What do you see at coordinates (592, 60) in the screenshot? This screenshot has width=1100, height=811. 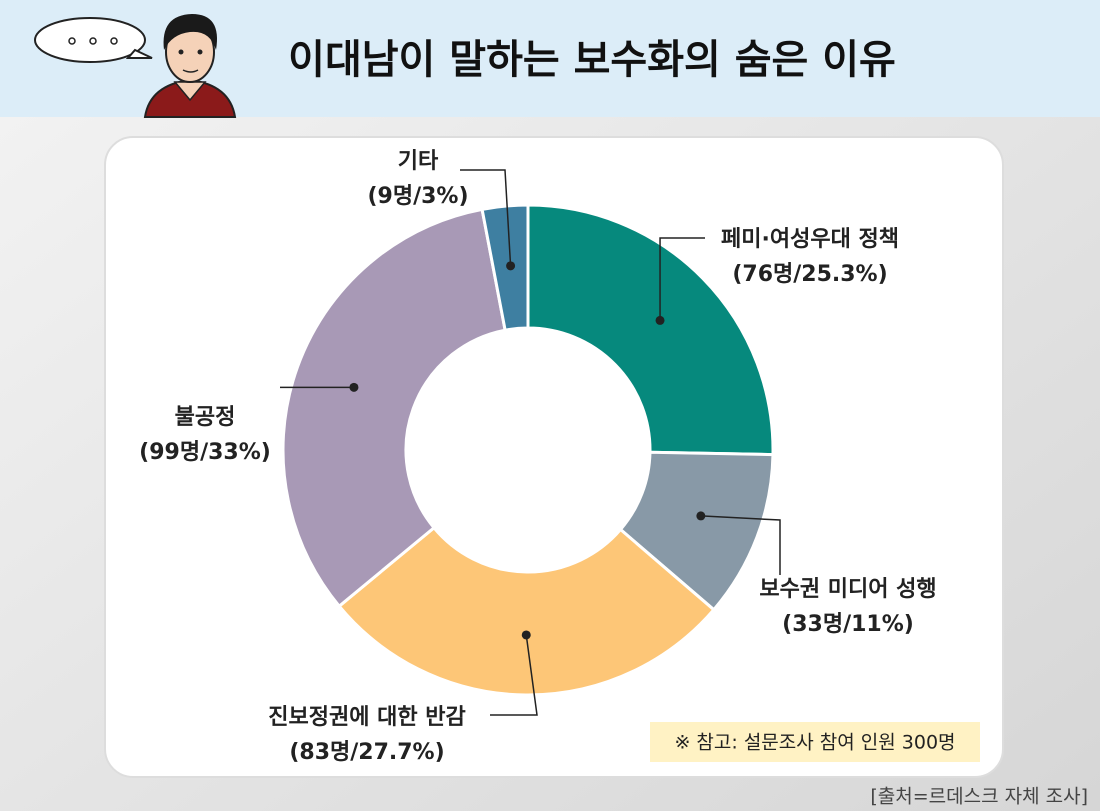 I see `chart-title: 이대남이 말하는 보수화의 숨은 이유` at bounding box center [592, 60].